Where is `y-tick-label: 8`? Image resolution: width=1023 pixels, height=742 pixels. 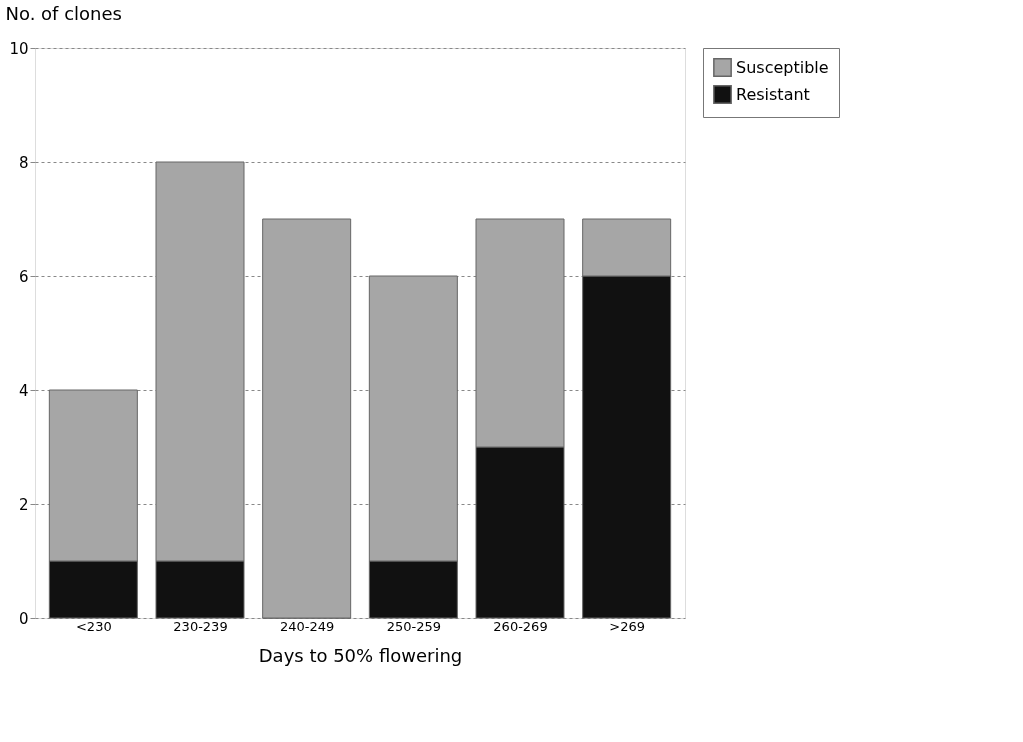 y-tick-label: 8 is located at coordinates (23, 162).